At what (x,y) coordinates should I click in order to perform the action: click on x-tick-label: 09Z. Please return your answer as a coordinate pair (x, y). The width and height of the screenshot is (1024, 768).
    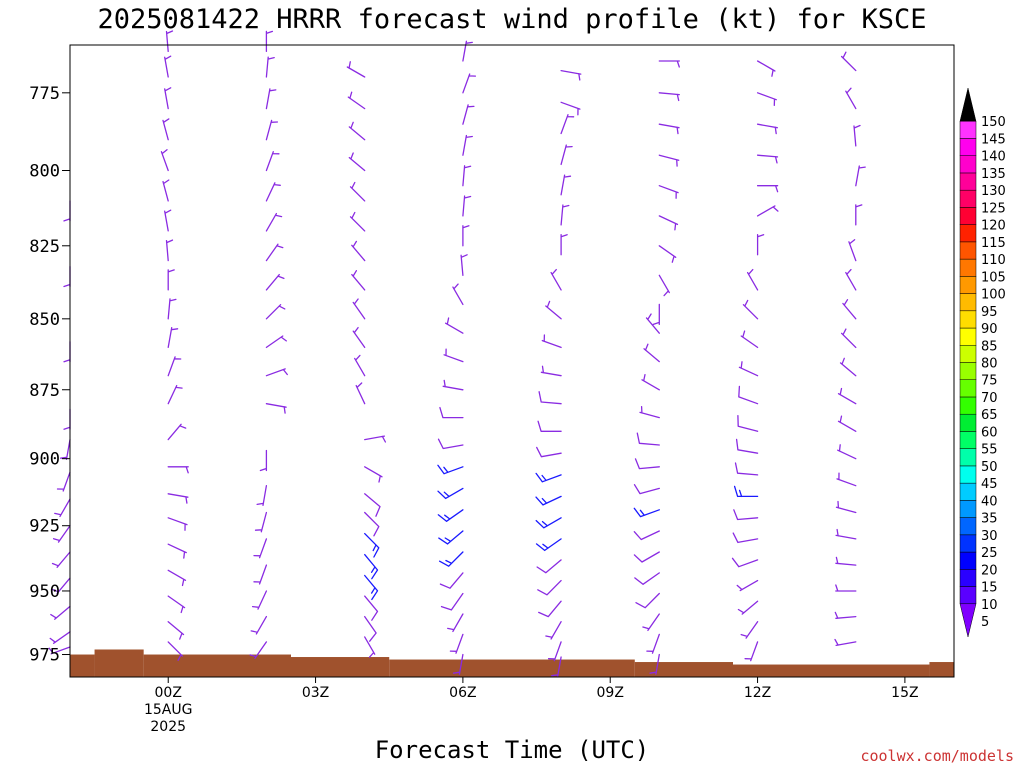
    Looking at the image, I should click on (610, 693).